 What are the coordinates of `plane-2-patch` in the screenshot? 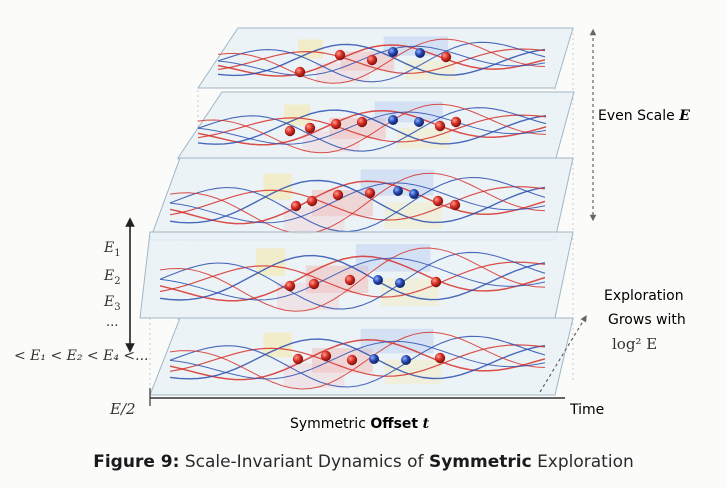 It's located at (409, 292).